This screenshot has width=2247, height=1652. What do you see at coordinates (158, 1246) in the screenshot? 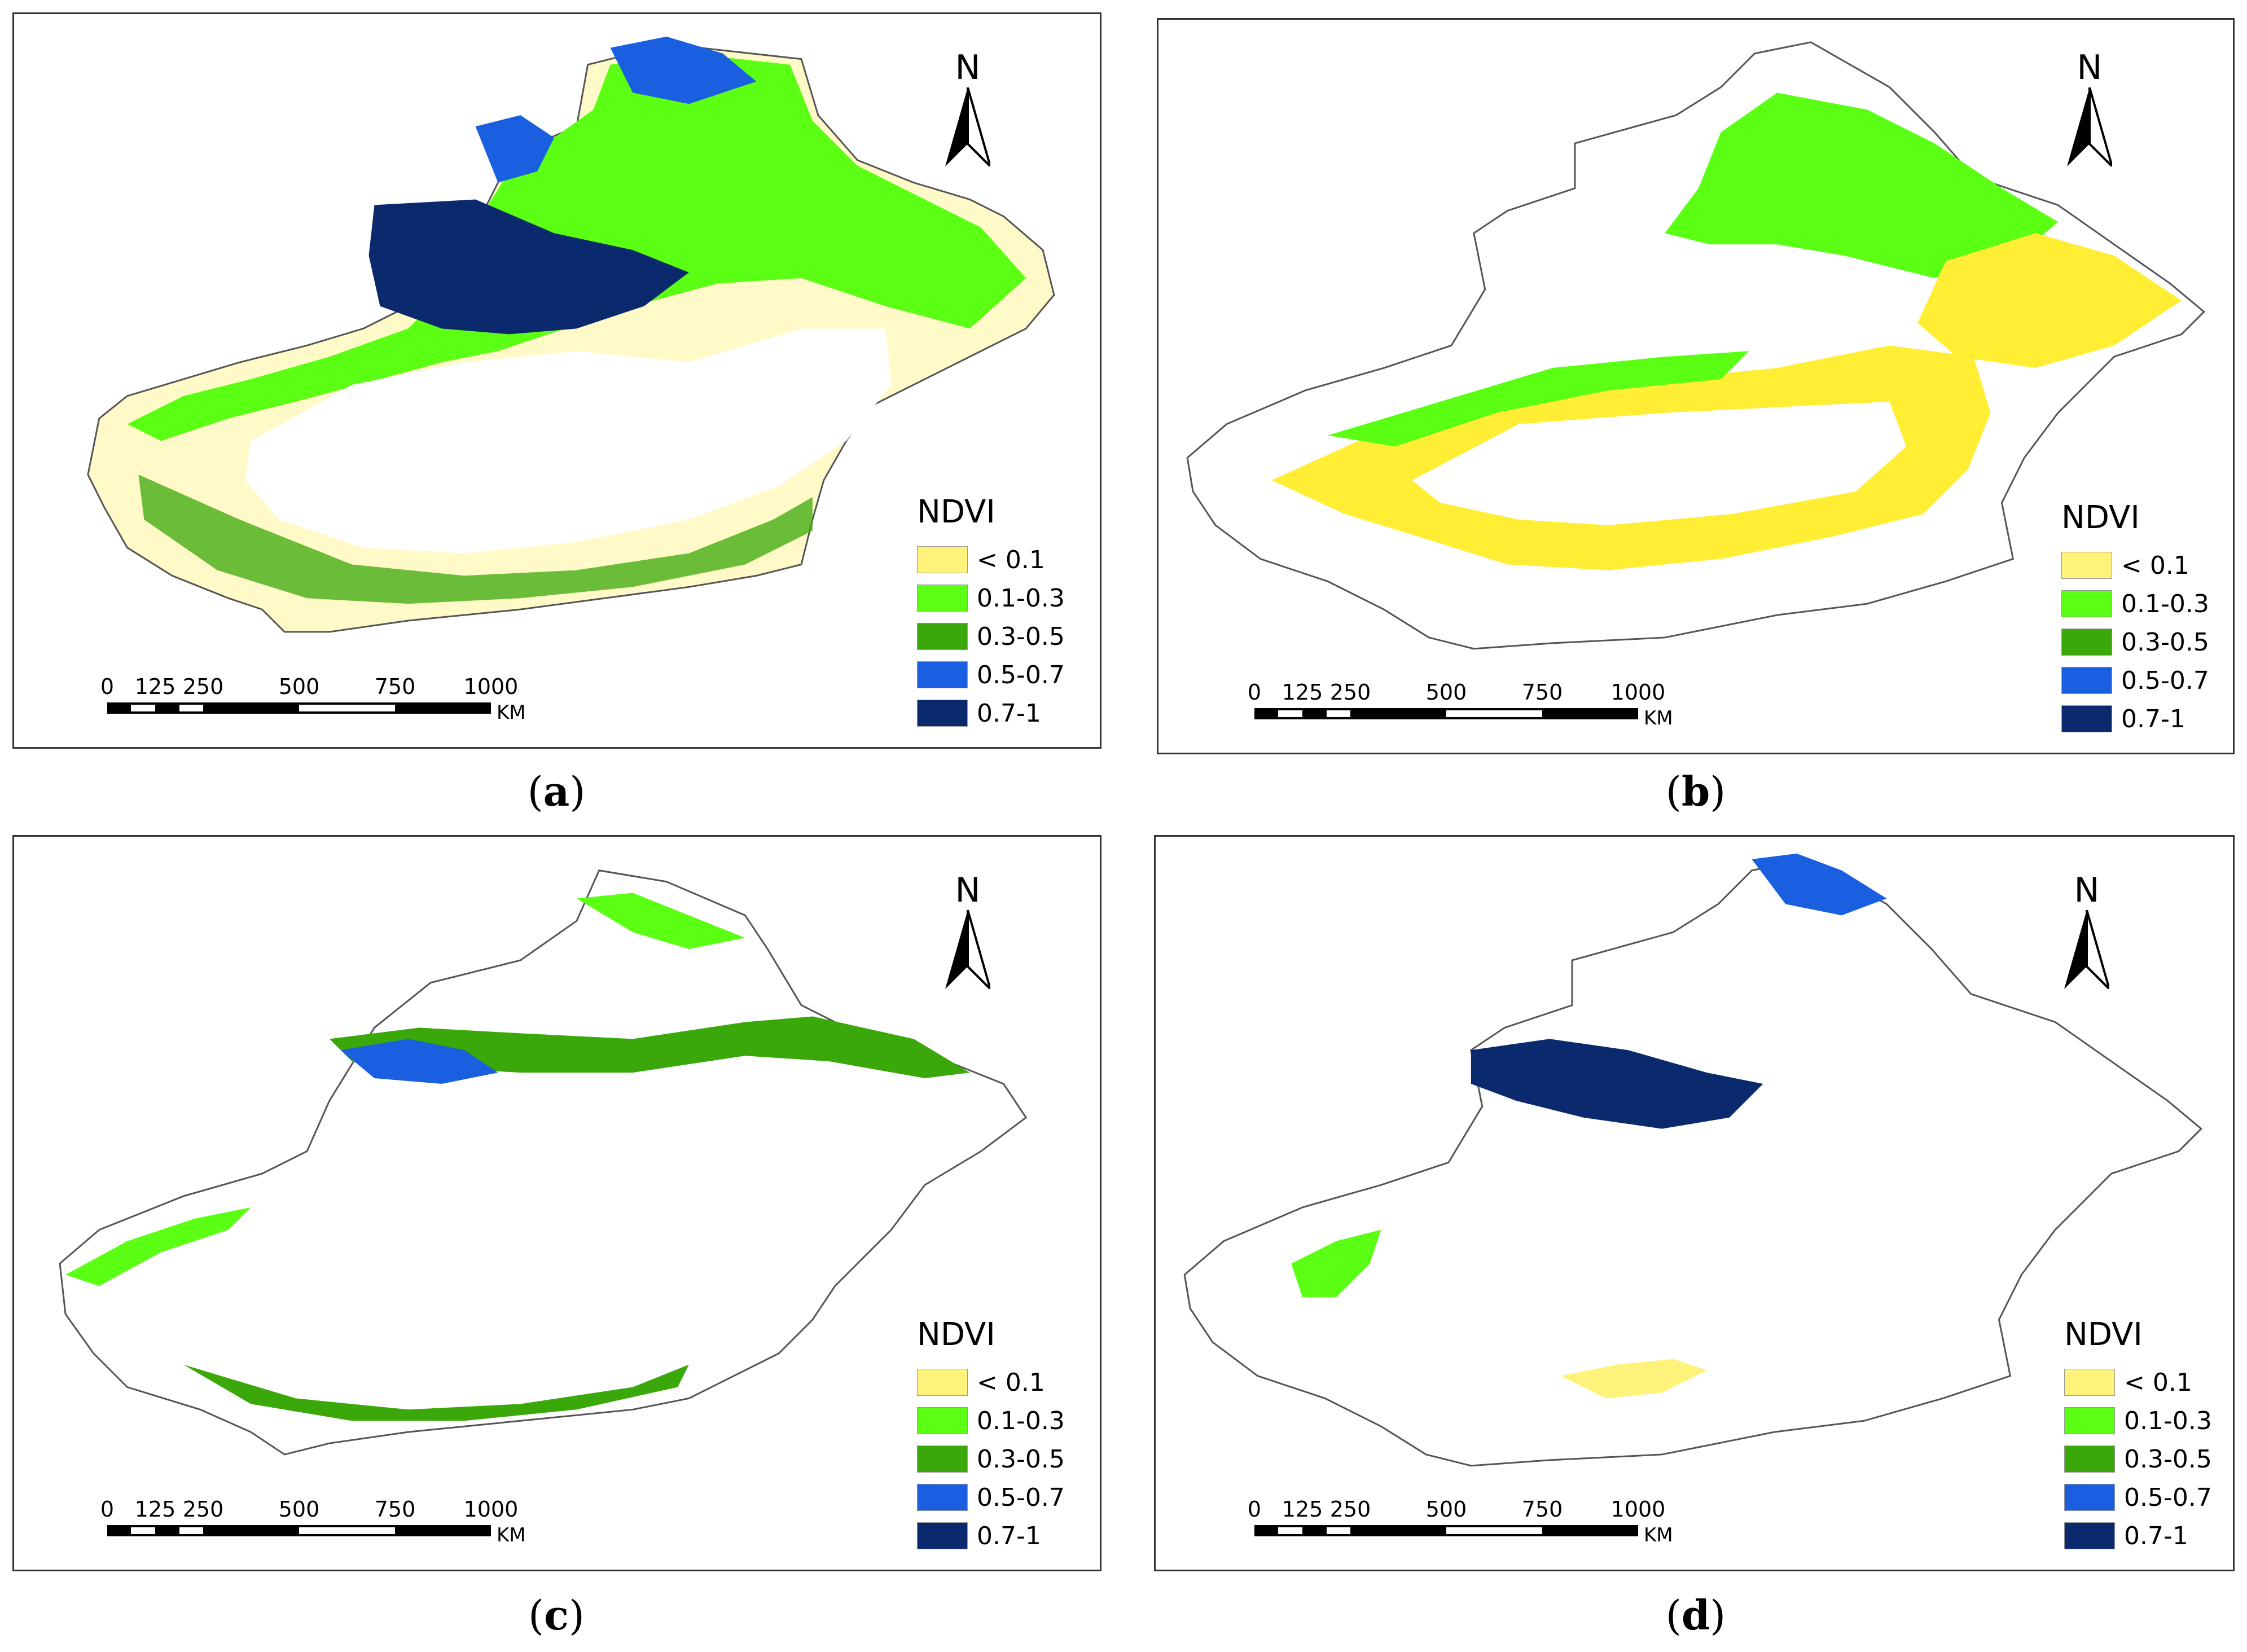
I see `ndvi-zone-green-west` at bounding box center [158, 1246].